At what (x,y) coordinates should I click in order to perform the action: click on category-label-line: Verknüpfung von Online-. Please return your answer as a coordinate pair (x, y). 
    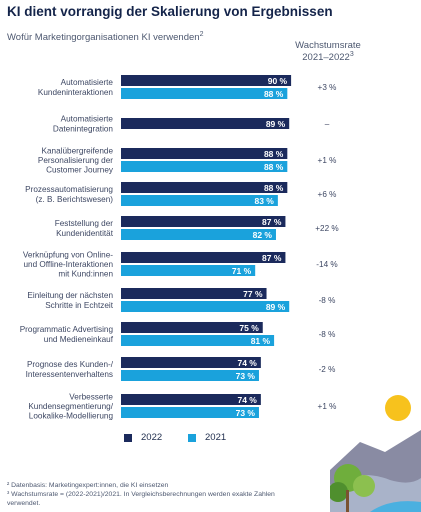
    Looking at the image, I should click on (68, 254).